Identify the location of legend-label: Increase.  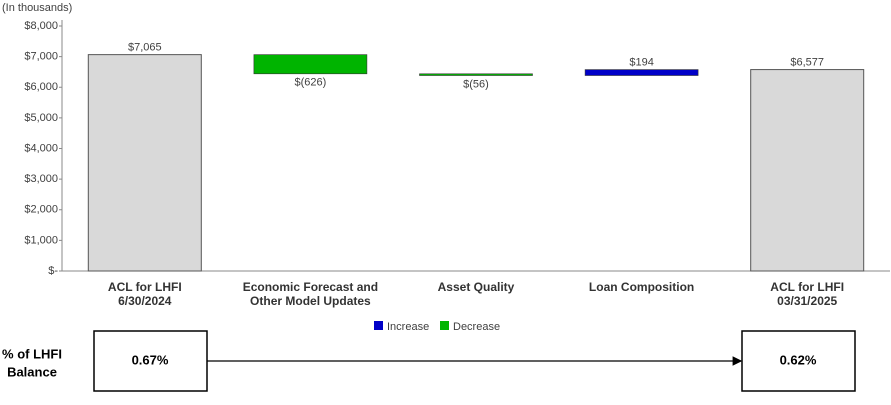
(408, 327).